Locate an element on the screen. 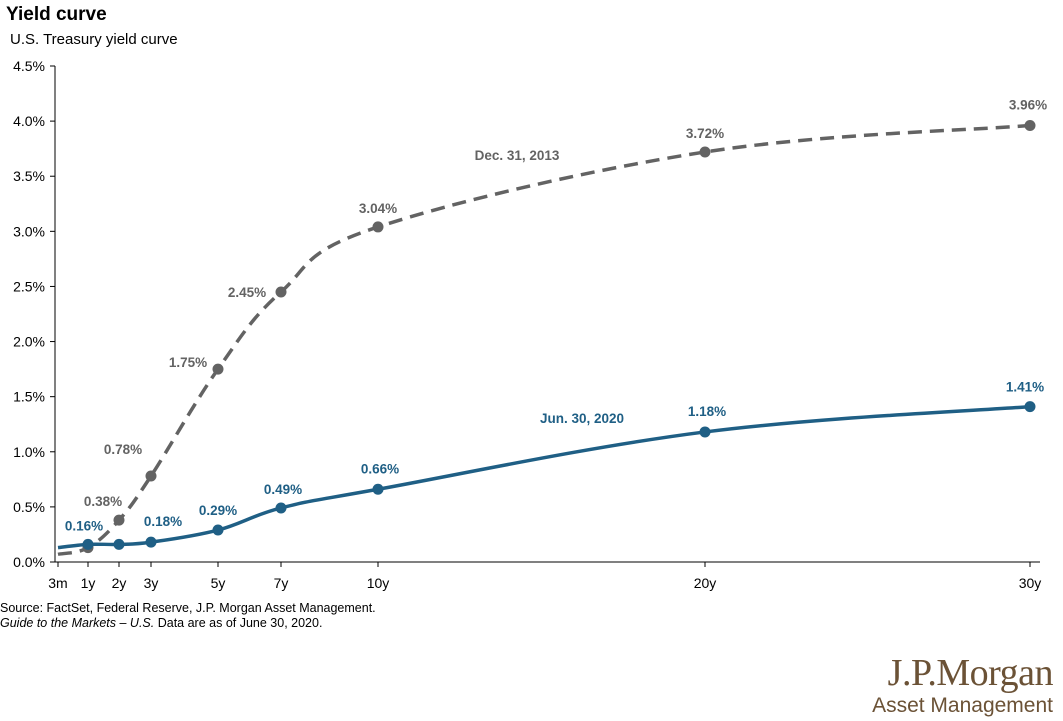  jpmorgan-logo: J.P.Morgan Asset Management is located at coordinates (962, 686).